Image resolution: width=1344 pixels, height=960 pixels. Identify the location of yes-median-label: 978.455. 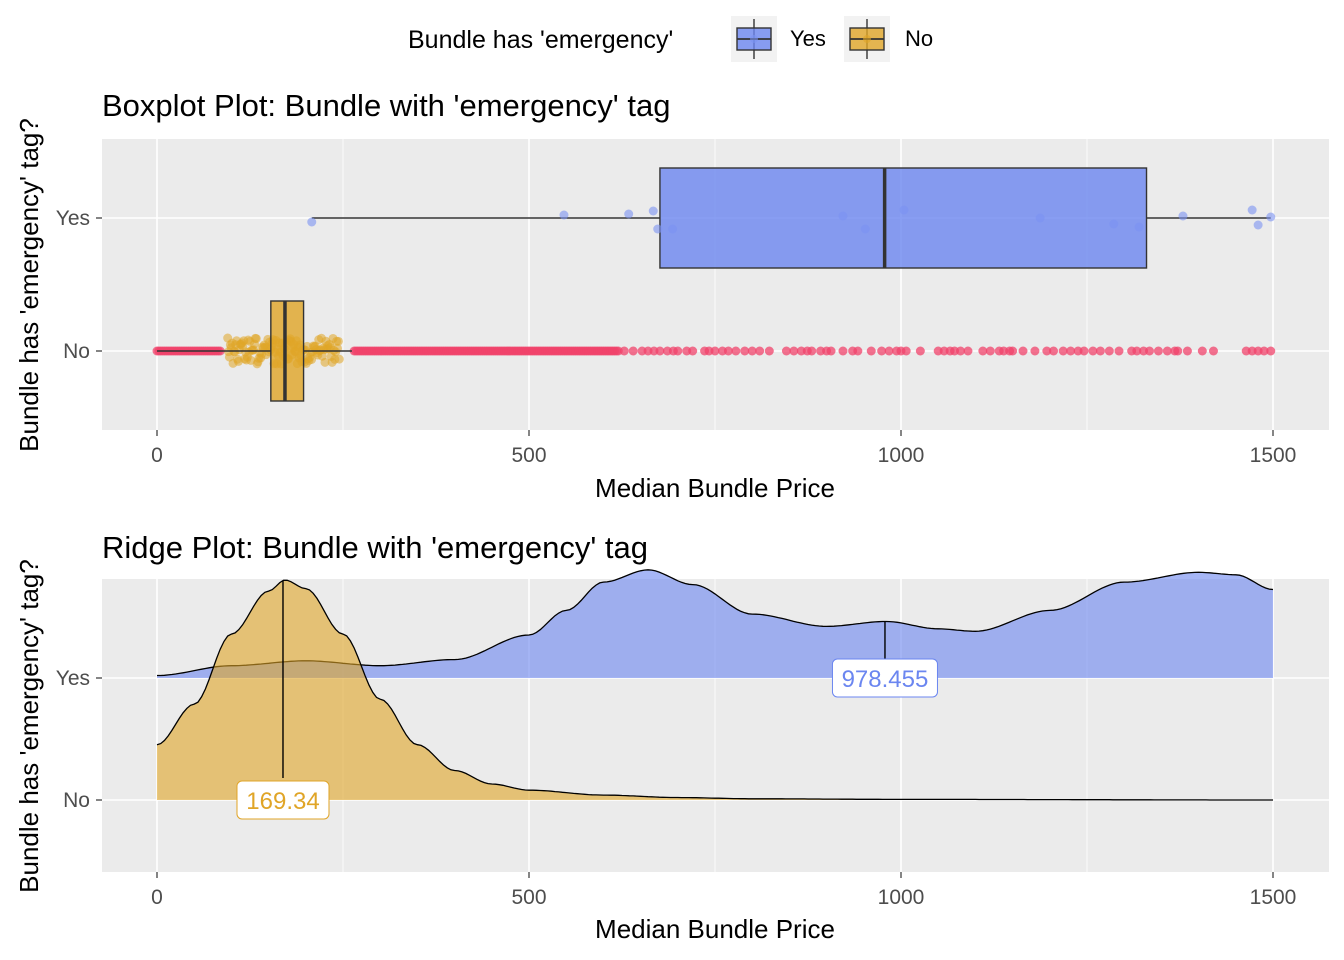
(885, 679).